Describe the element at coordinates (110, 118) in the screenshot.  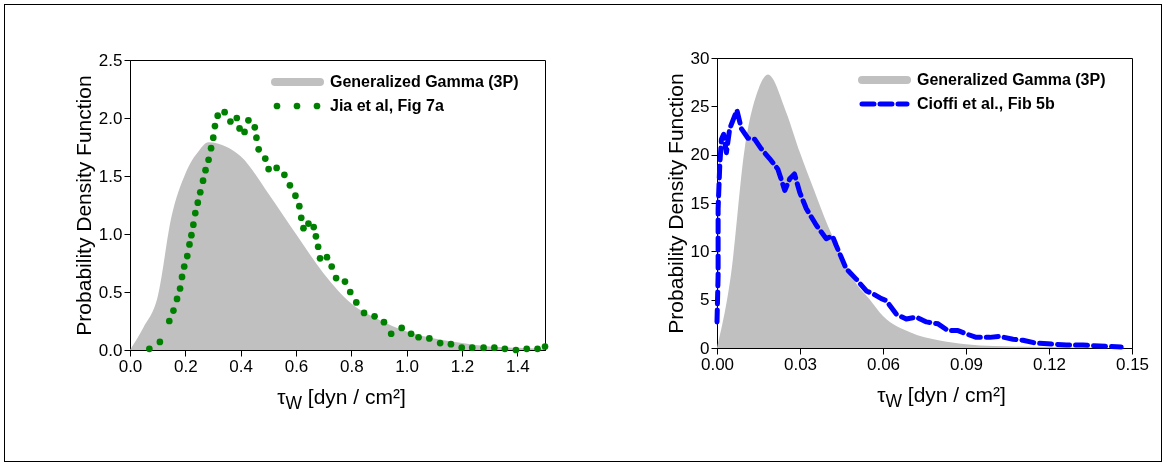
I see `y-tick-label: 2.0` at that location.